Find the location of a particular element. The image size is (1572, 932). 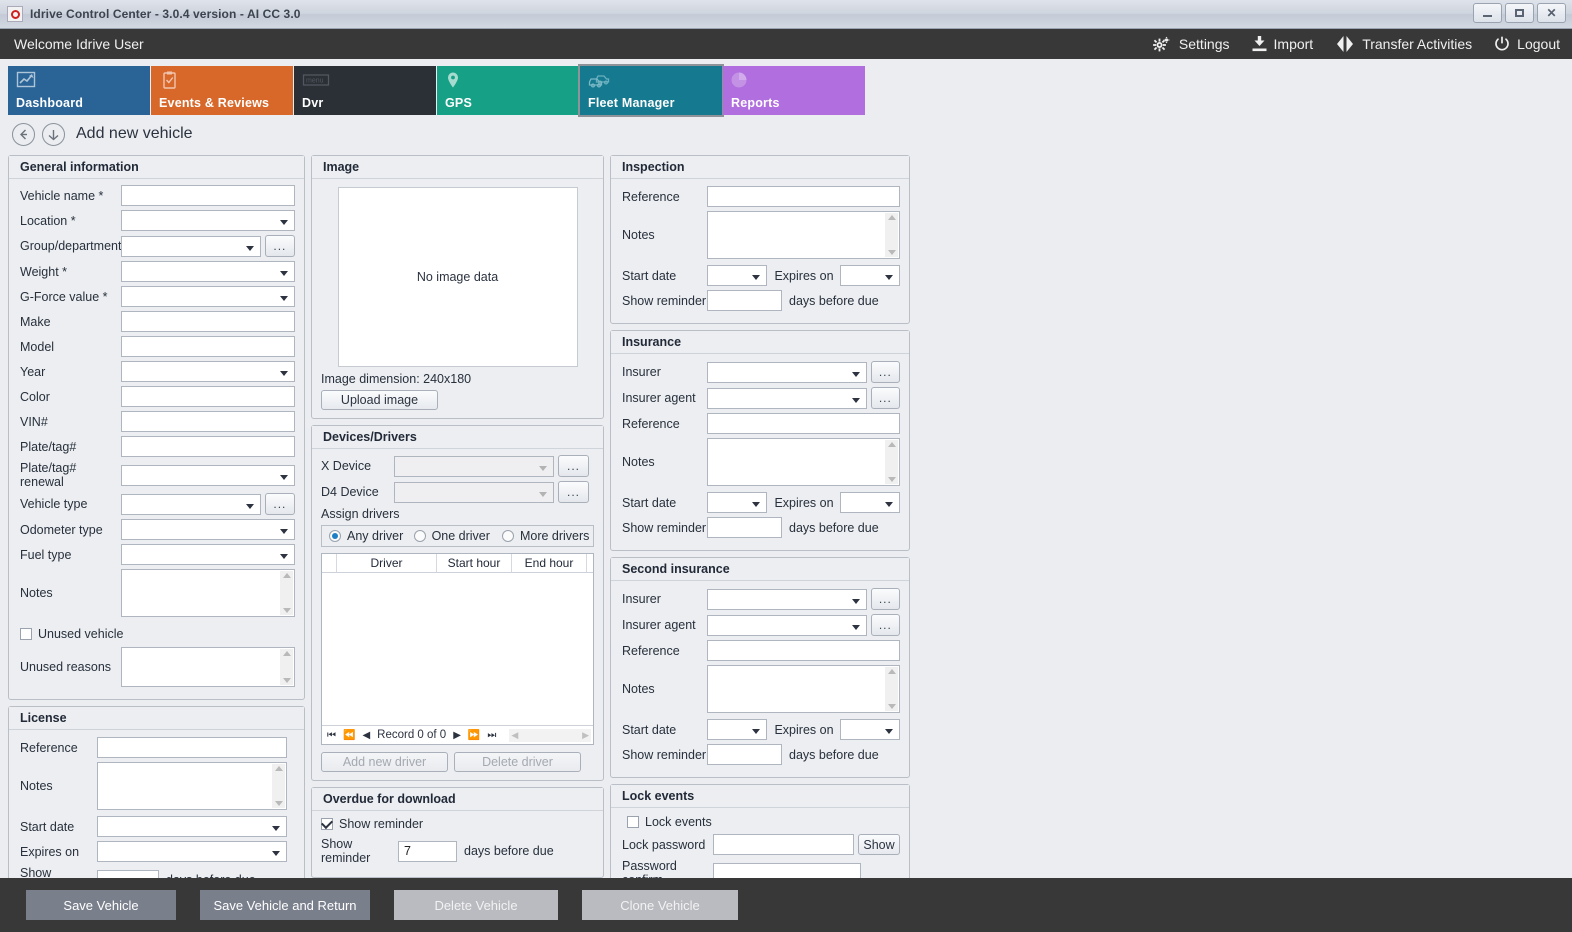

odometer-type-select is located at coordinates (208, 529).